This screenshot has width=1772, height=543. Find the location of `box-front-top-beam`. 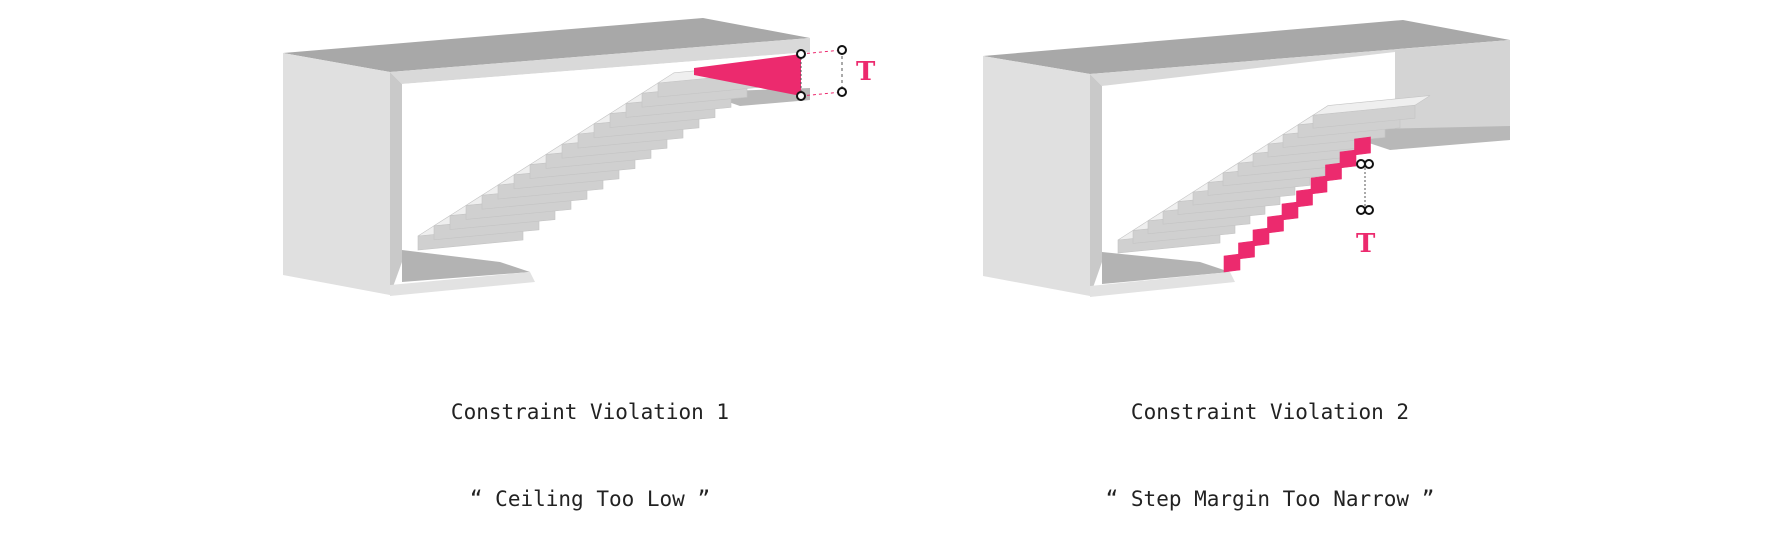

box-front-top-beam is located at coordinates (600, 61).